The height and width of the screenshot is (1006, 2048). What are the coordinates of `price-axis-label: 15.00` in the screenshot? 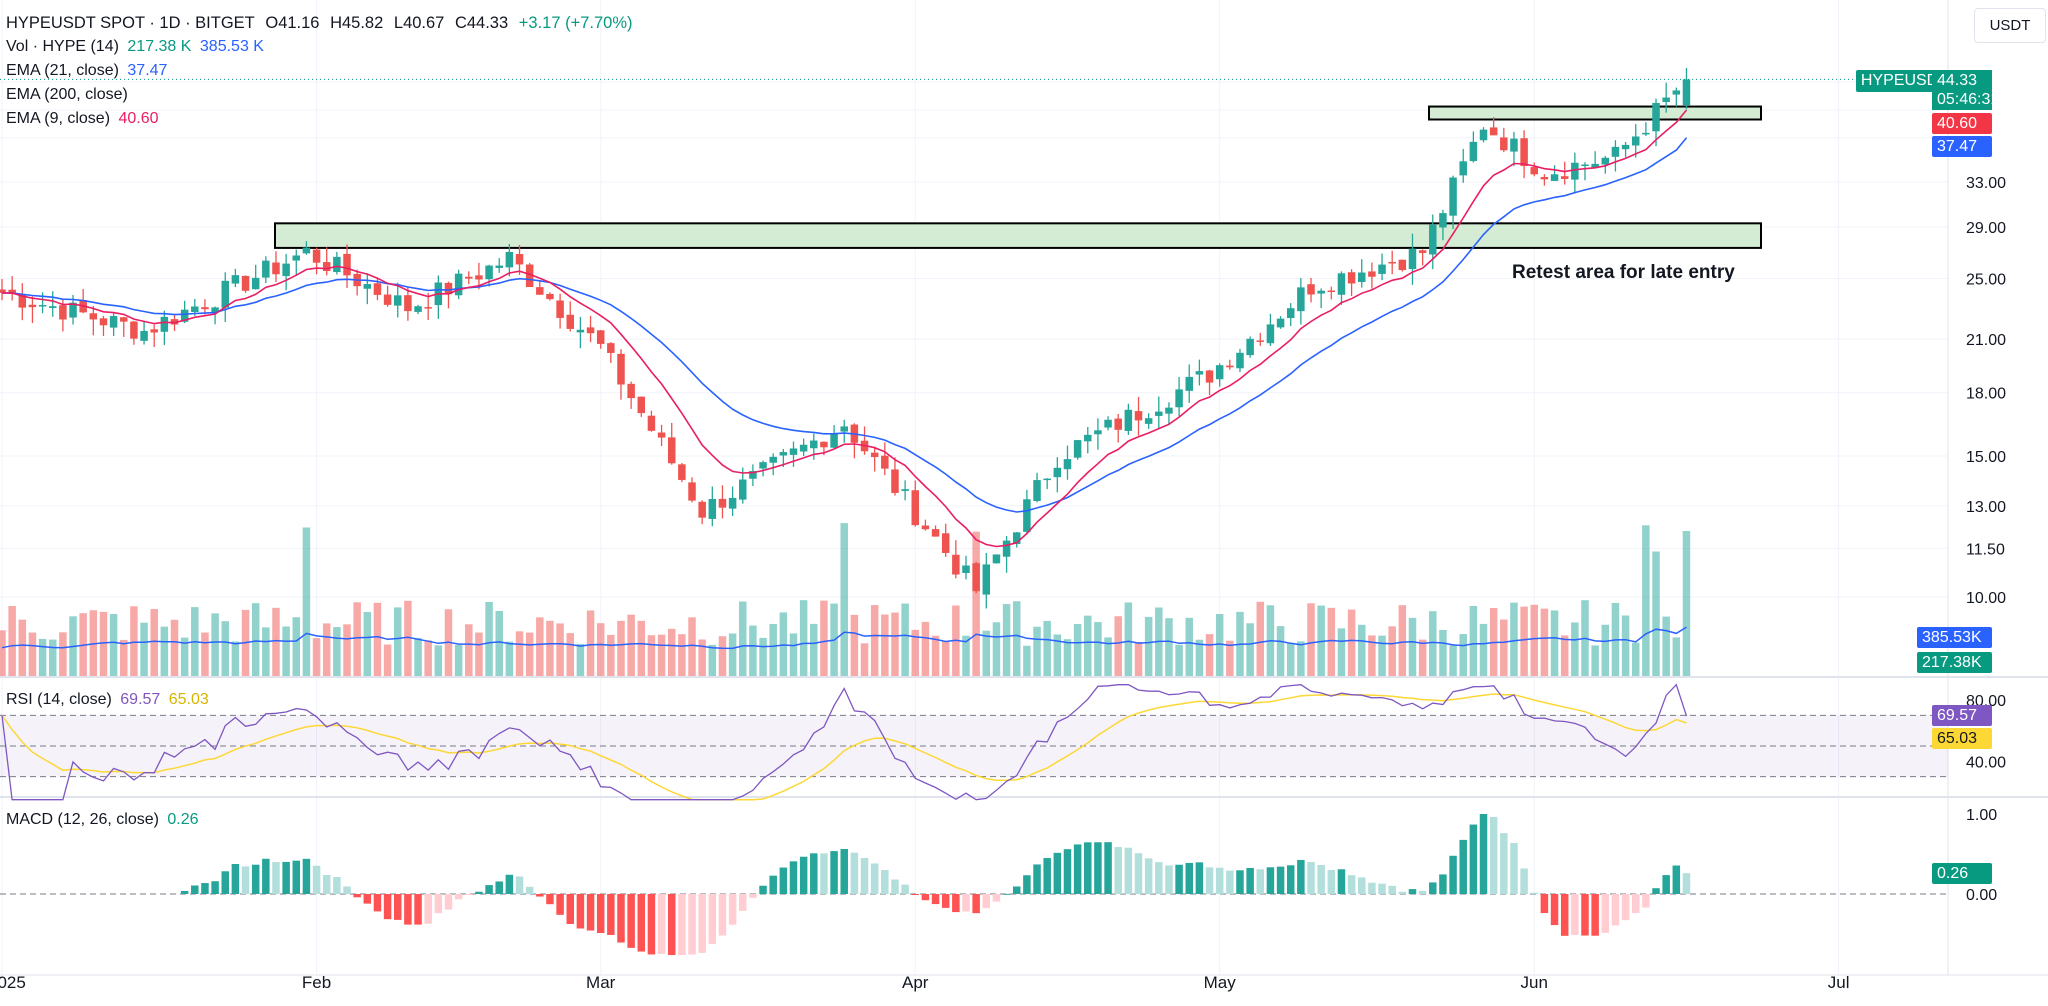 It's located at (1986, 457).